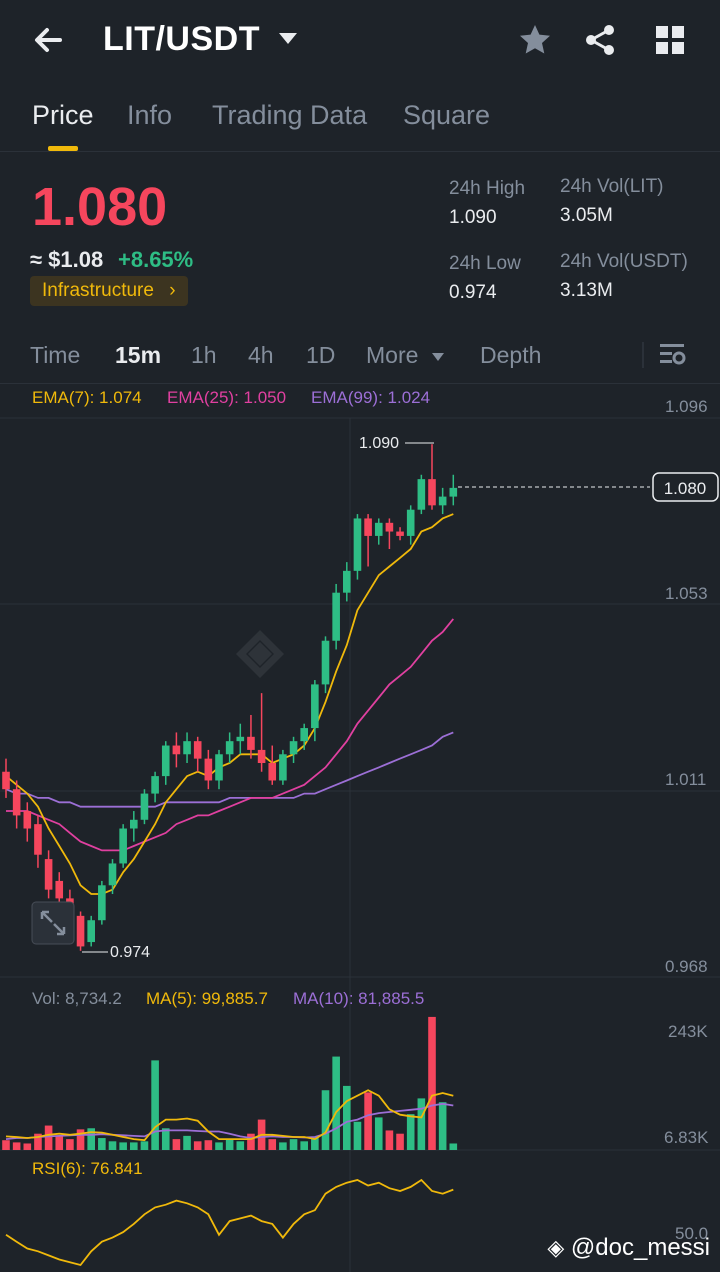  I want to click on ma5-legend: MA(5): 99,885.7, so click(207, 998).